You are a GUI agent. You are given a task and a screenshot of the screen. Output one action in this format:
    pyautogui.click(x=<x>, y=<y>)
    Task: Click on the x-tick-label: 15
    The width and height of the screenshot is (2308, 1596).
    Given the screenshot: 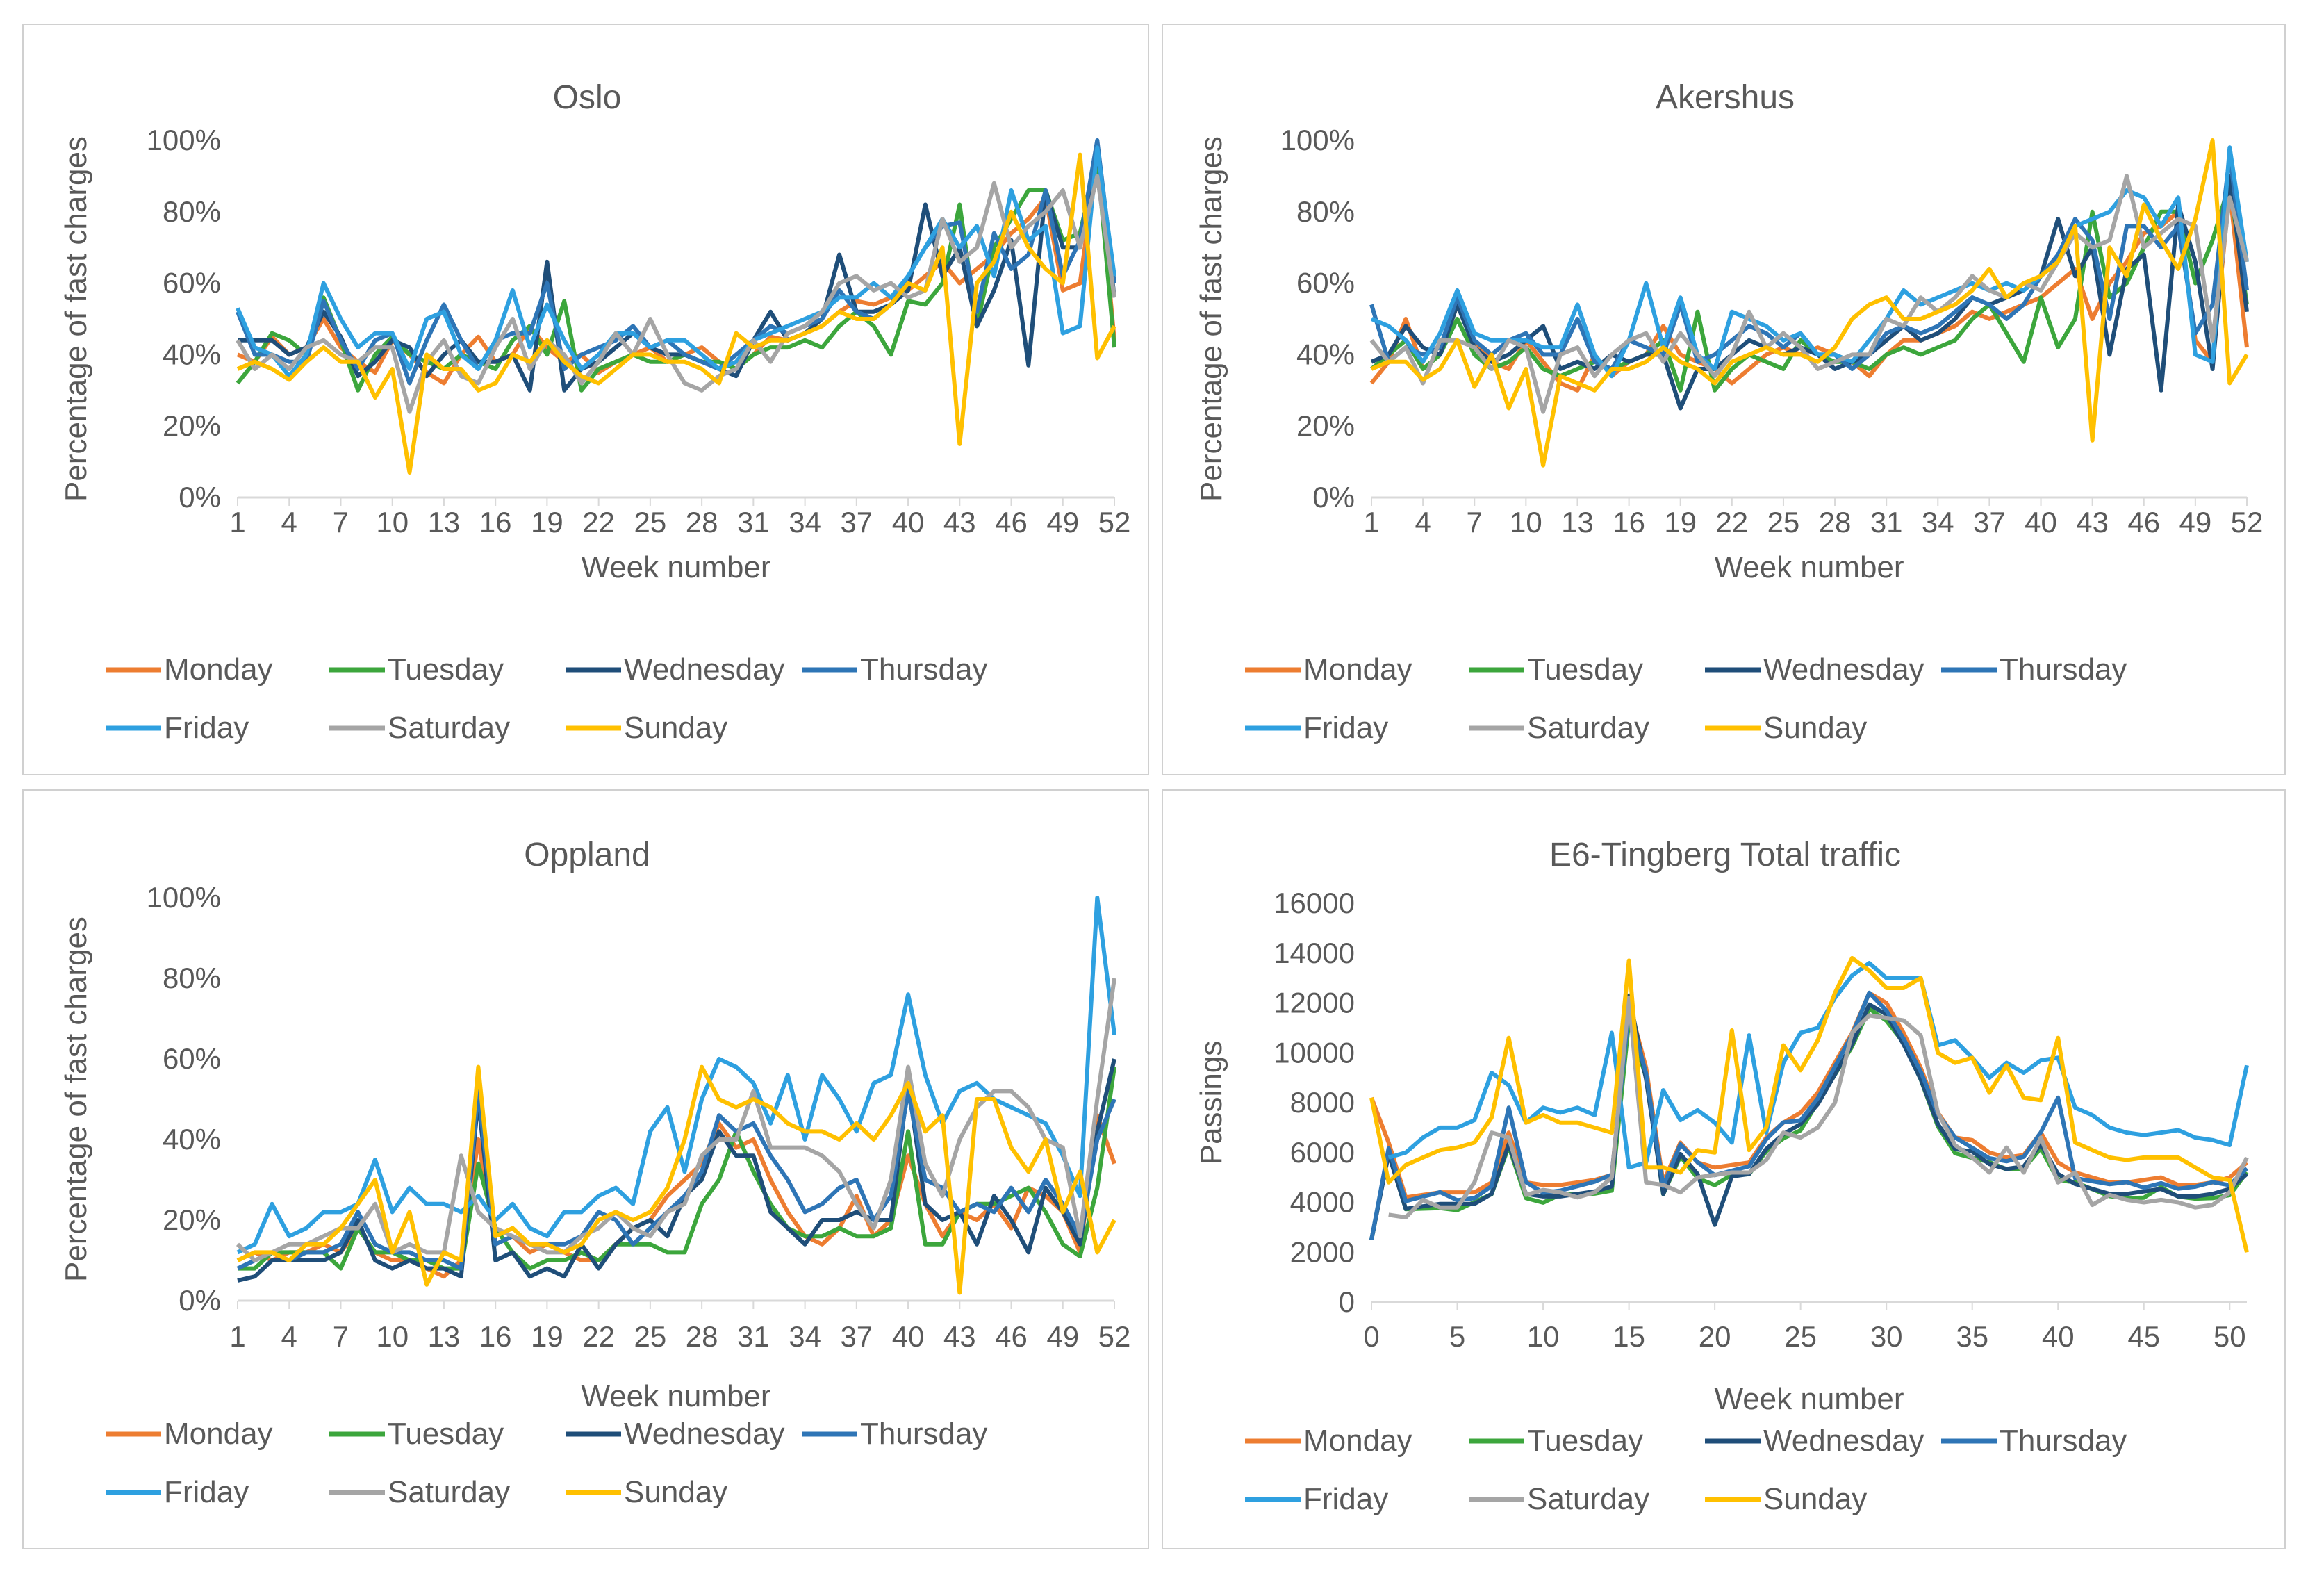 What is the action you would take?
    pyautogui.click(x=1629, y=1336)
    